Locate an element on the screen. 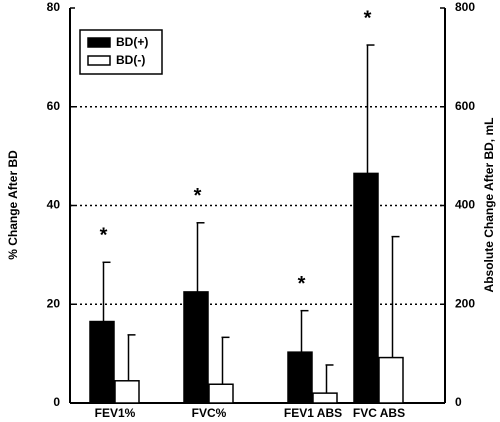 The width and height of the screenshot is (500, 422). y2-axis-title: Absolute Change After BD, mL is located at coordinates (489, 205).